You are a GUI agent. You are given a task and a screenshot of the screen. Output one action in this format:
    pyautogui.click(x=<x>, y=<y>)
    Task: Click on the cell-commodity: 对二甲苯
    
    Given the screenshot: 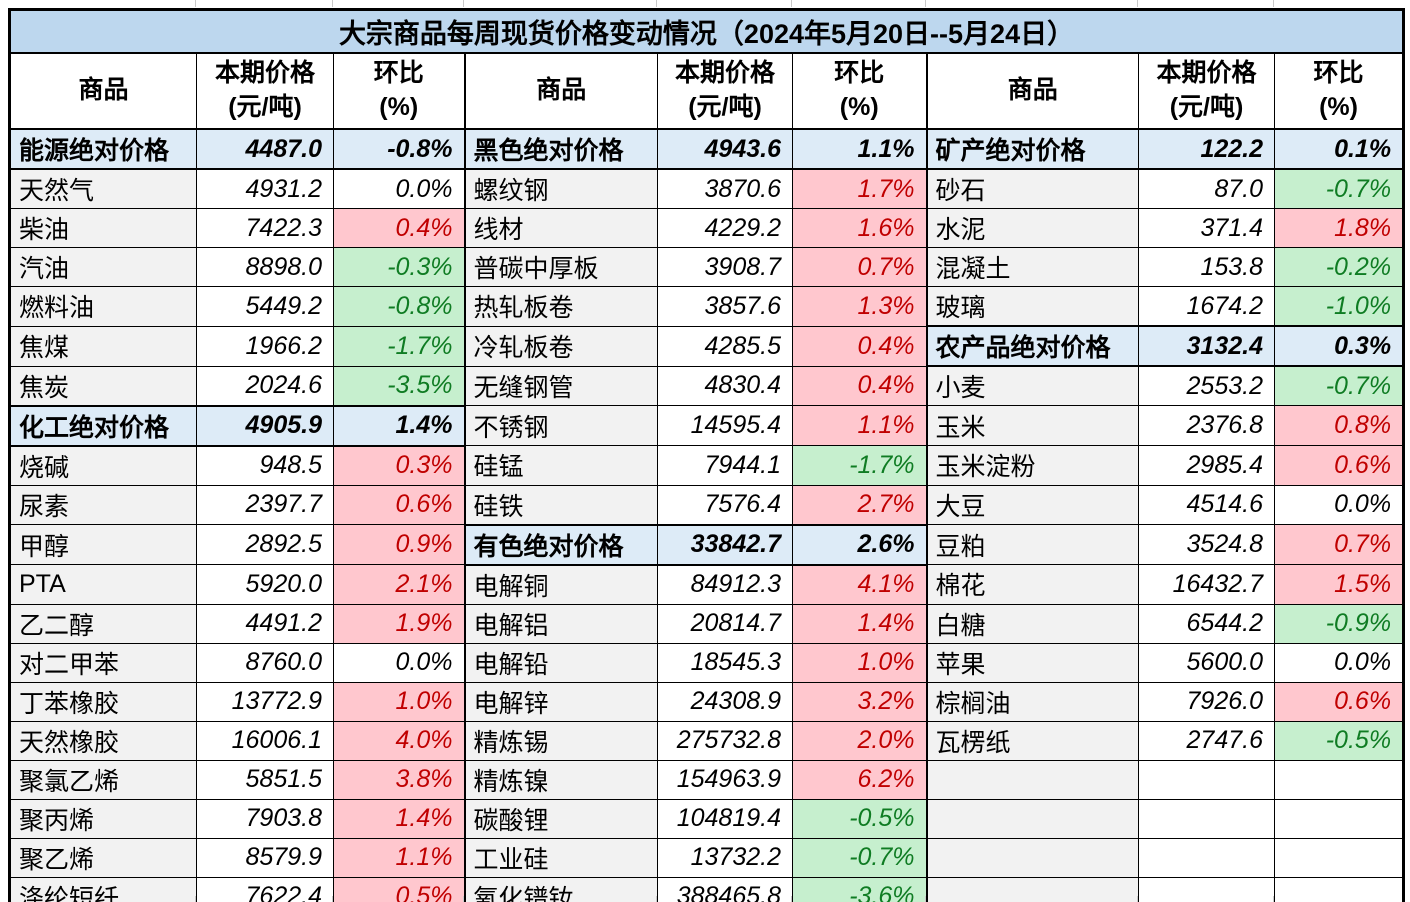 What is the action you would take?
    pyautogui.click(x=103, y=662)
    